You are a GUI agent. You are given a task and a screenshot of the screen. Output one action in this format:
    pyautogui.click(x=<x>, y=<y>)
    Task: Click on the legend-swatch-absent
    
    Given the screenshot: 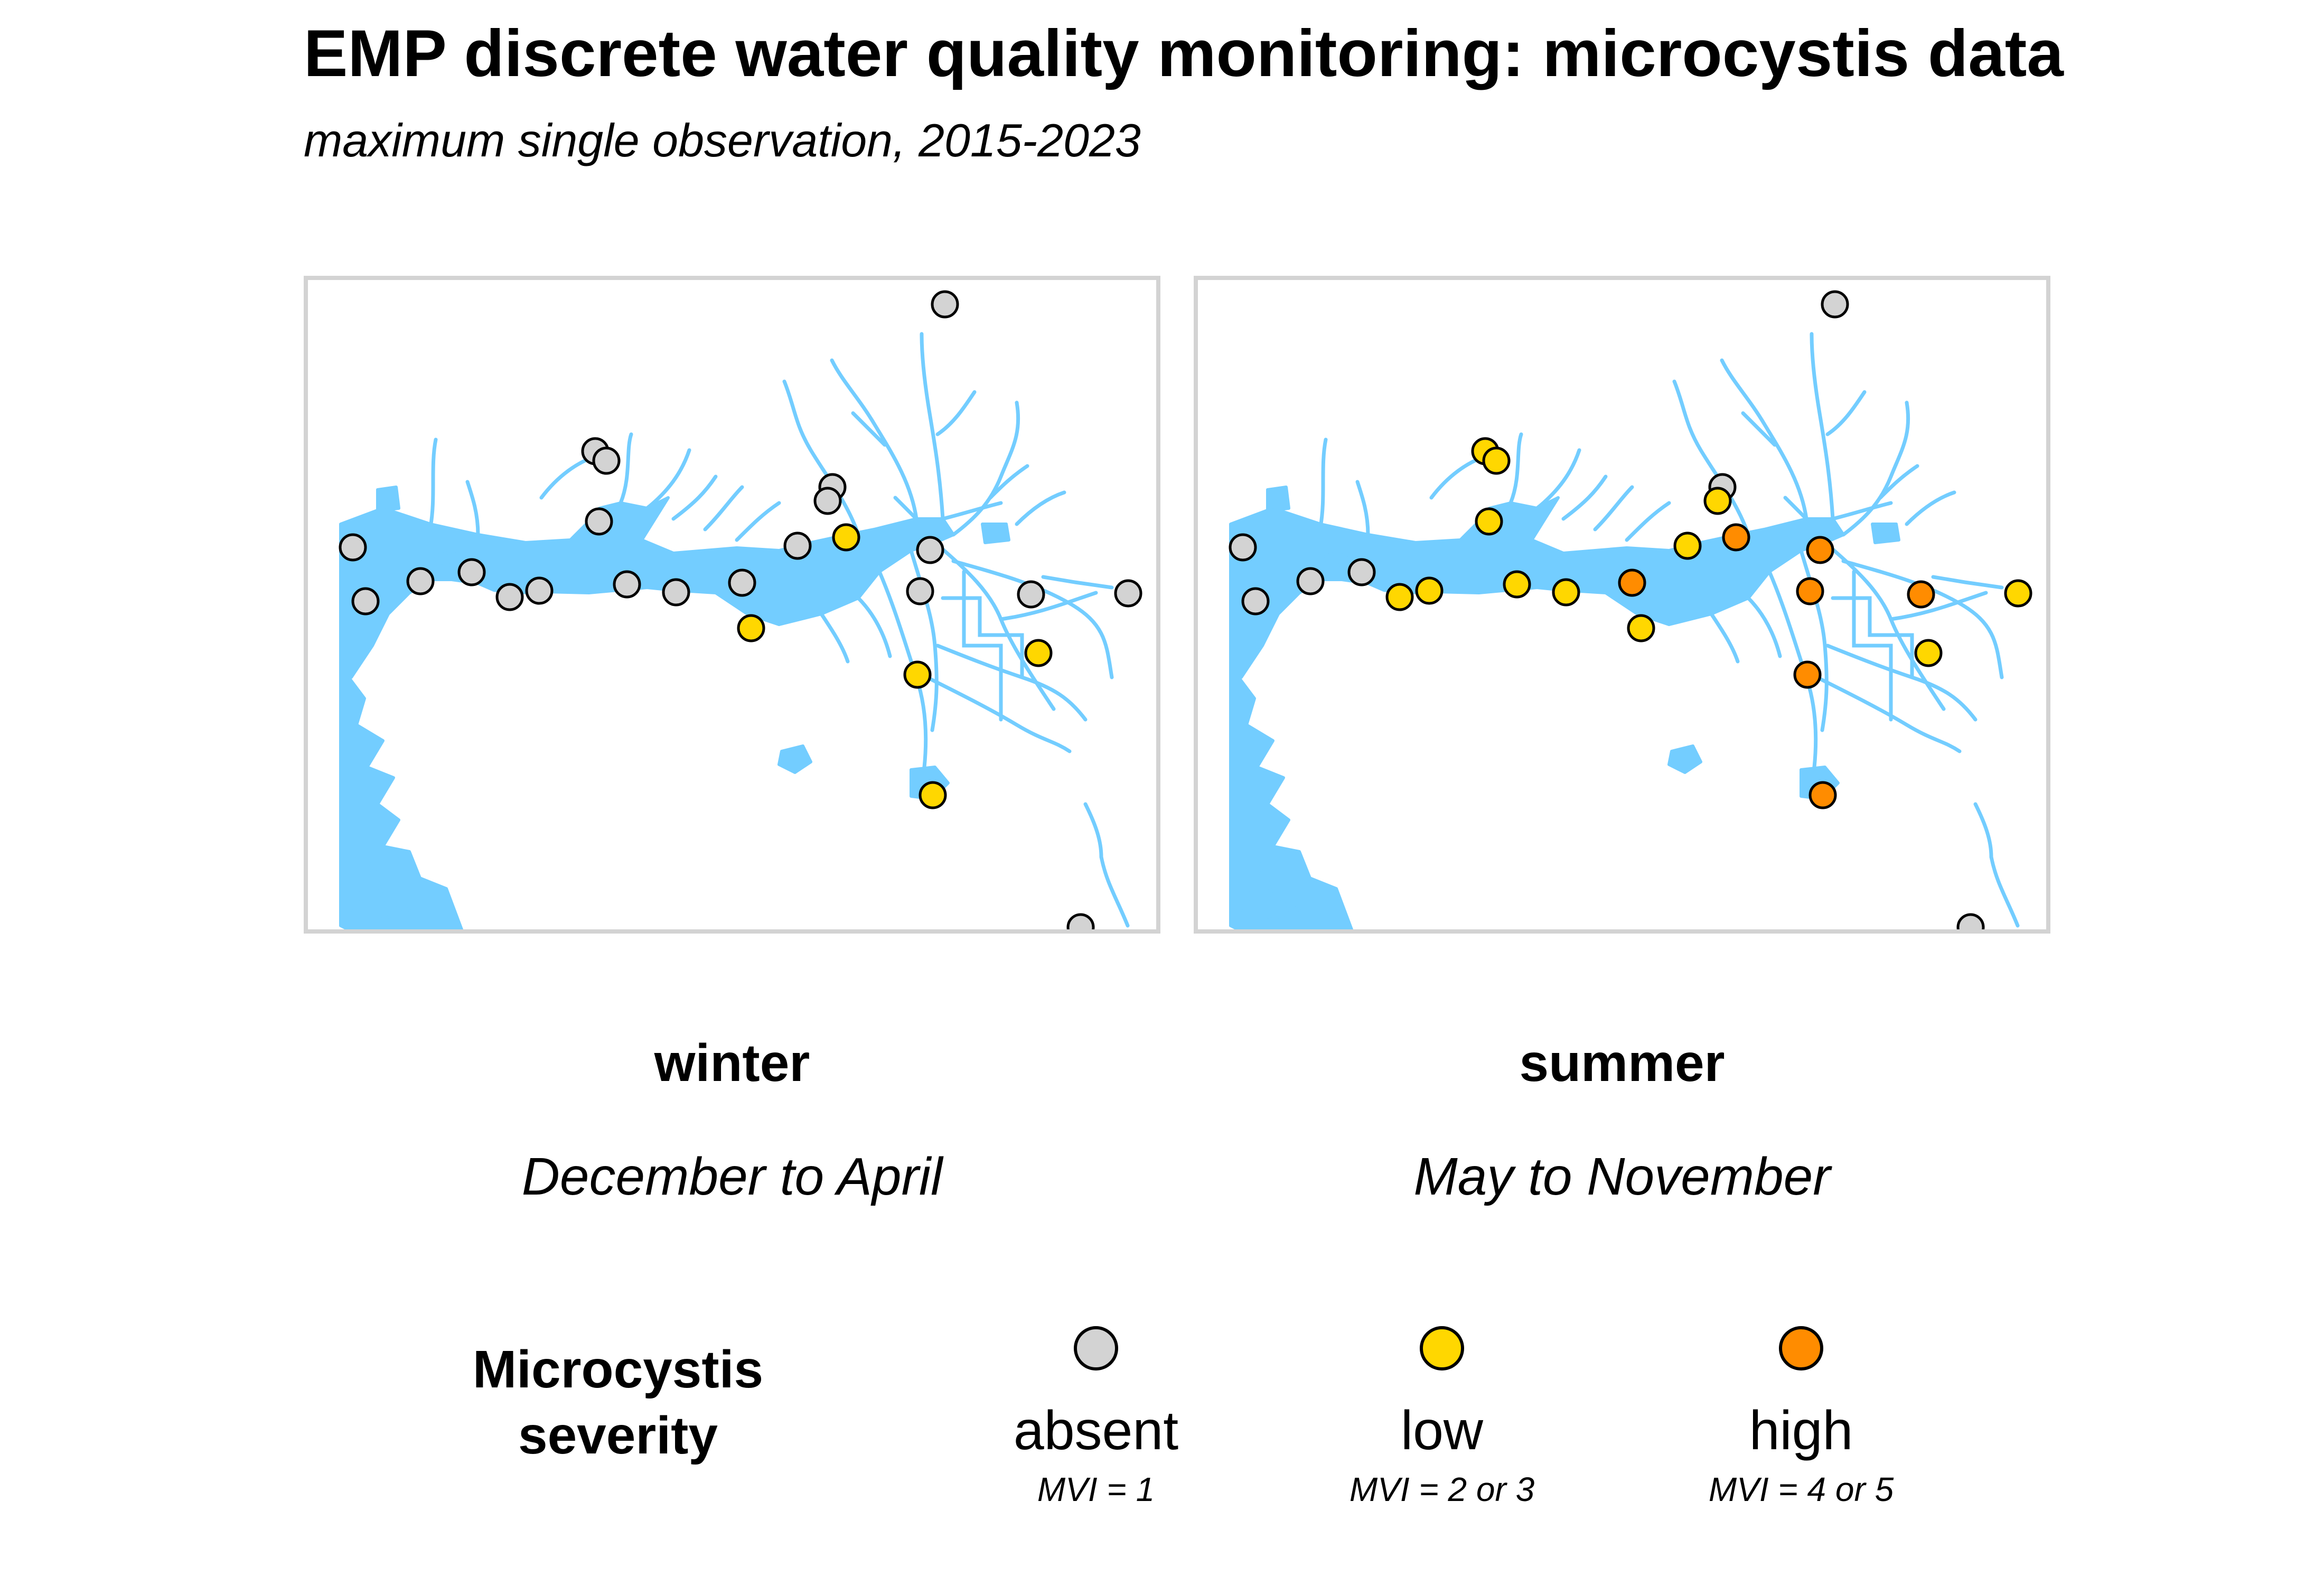 What is the action you would take?
    pyautogui.click(x=1096, y=1348)
    